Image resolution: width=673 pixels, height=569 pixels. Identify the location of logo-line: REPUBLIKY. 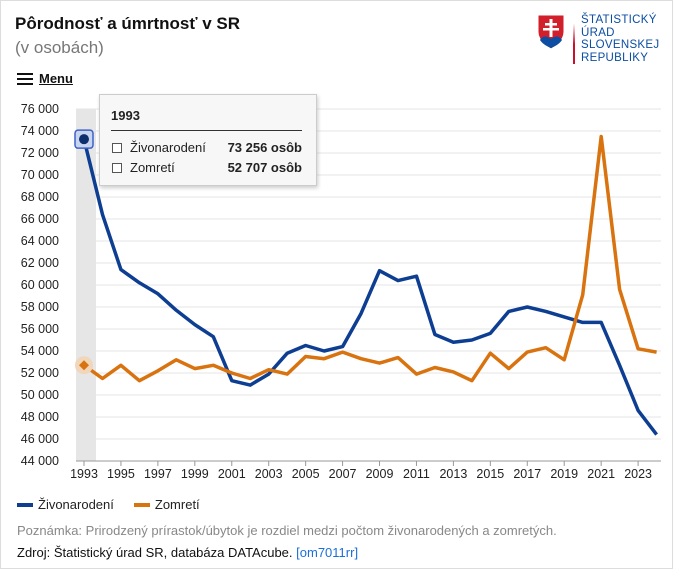
(615, 57).